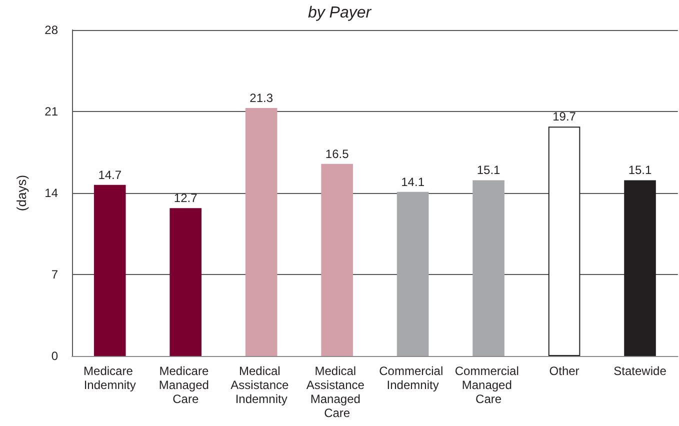 This screenshot has height=426, width=679. What do you see at coordinates (21, 193) in the screenshot?
I see `y-axis-title: (days)` at bounding box center [21, 193].